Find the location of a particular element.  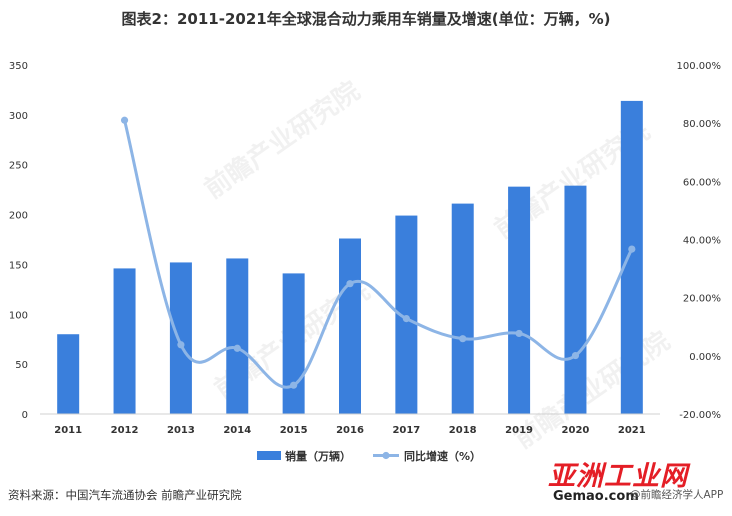

bar-2018 is located at coordinates (462, 308).